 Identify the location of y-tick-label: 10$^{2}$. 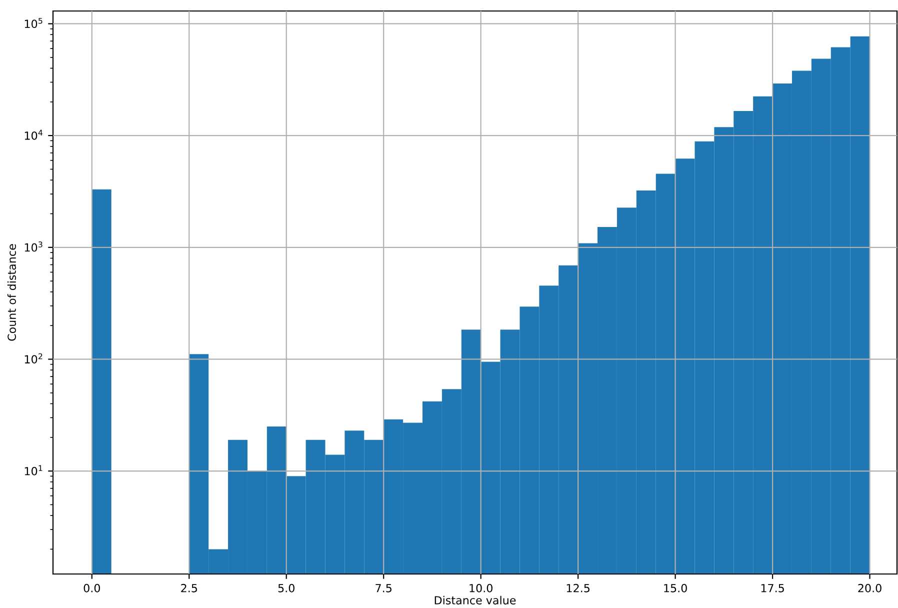
(33, 358).